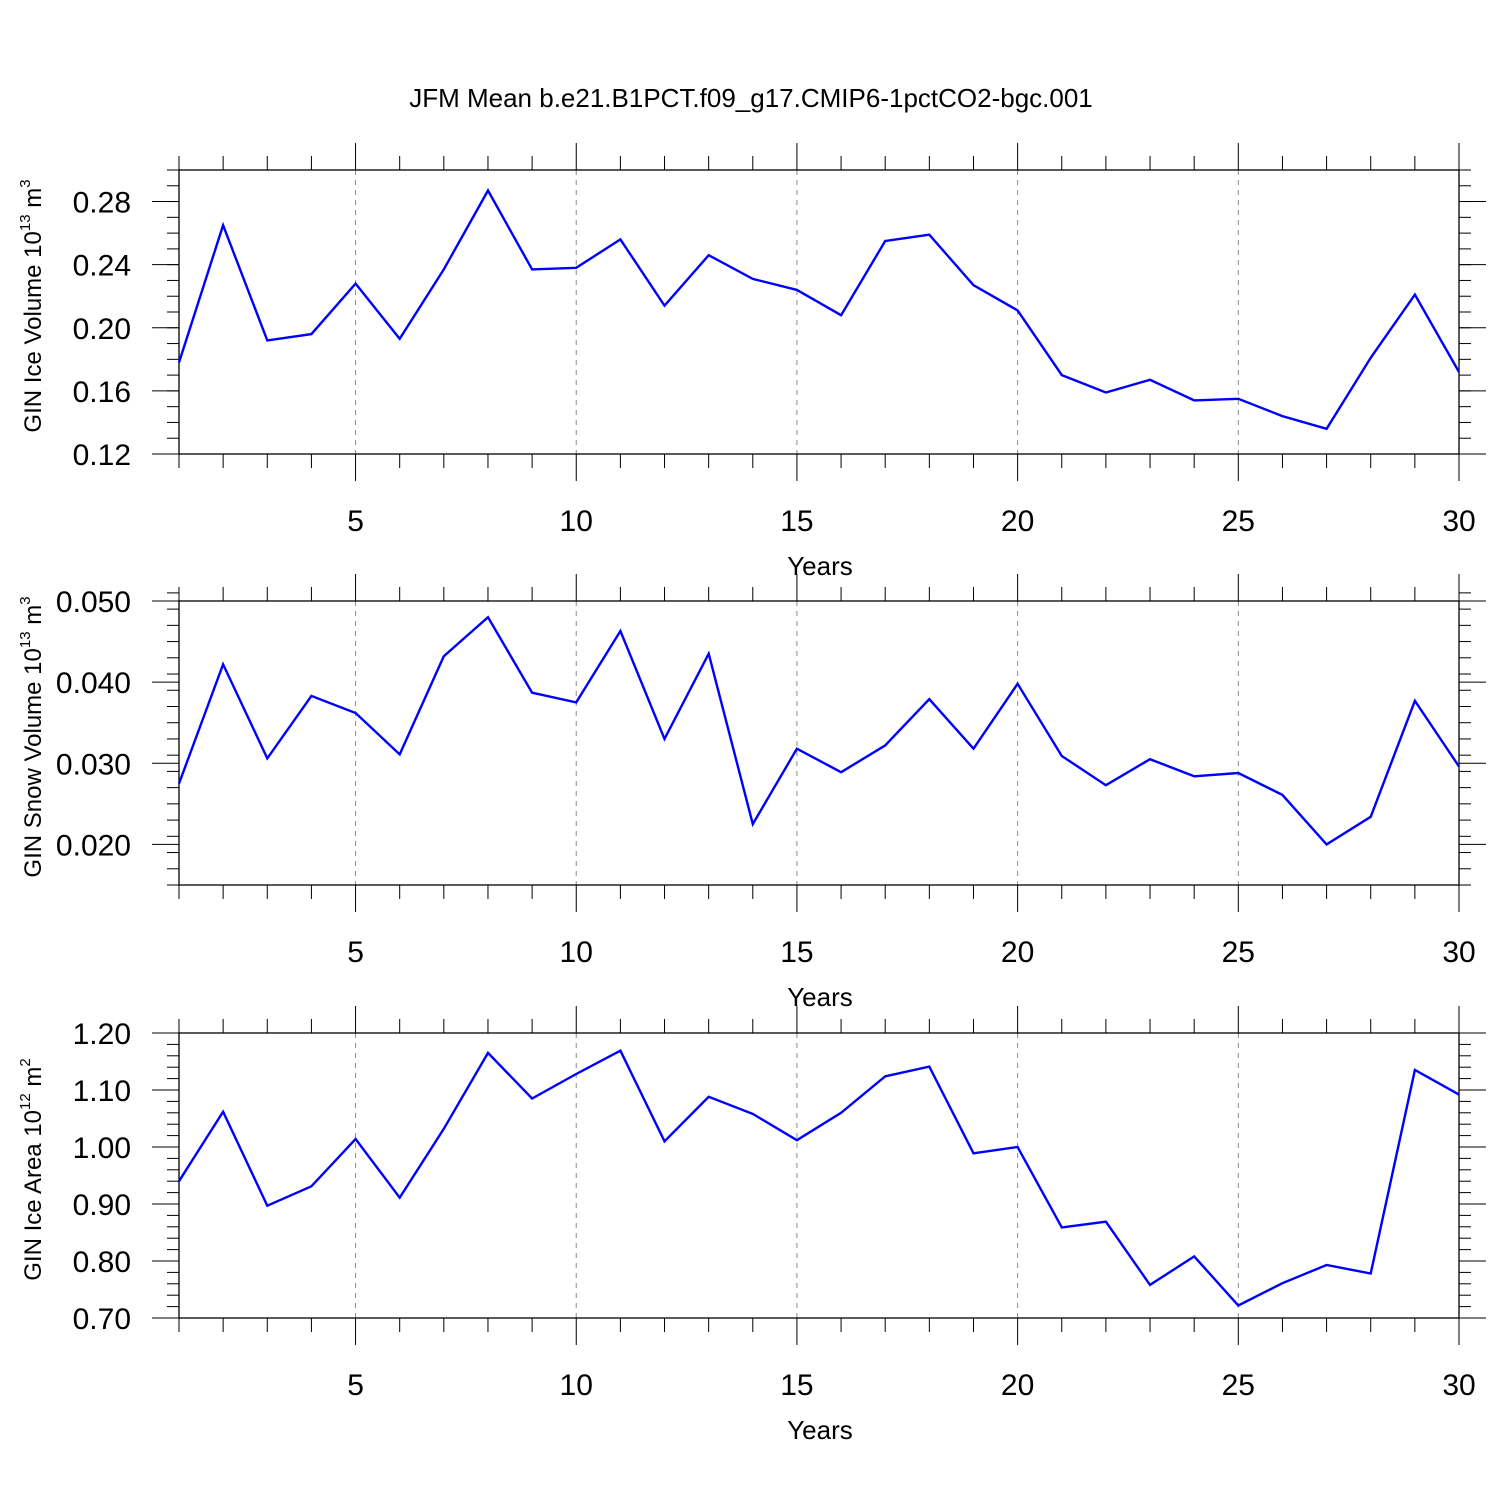 The image size is (1500, 1500). What do you see at coordinates (33, 762) in the screenshot?
I see `y-axis-label-base: GIN Snow Volume 10` at bounding box center [33, 762].